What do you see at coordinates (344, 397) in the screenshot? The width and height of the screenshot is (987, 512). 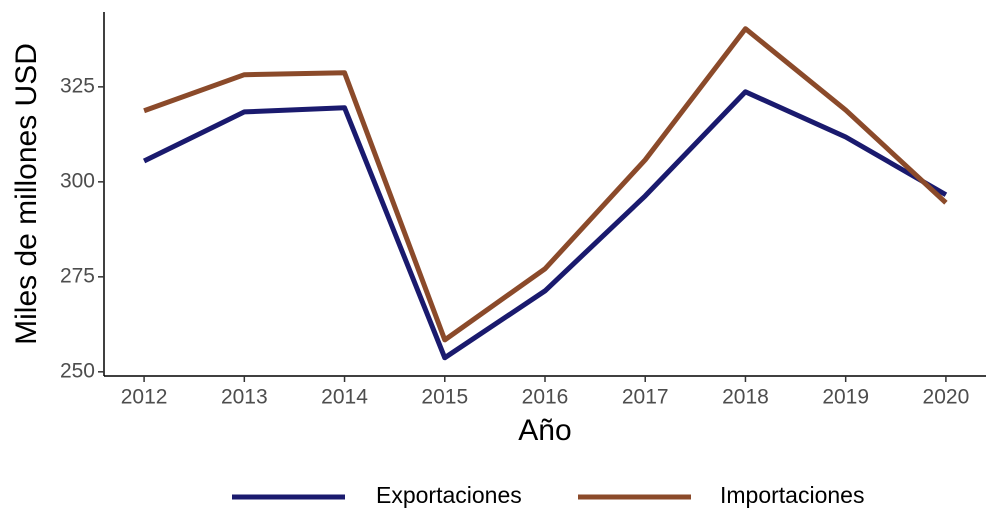 I see `x-tick-label: 2014` at bounding box center [344, 397].